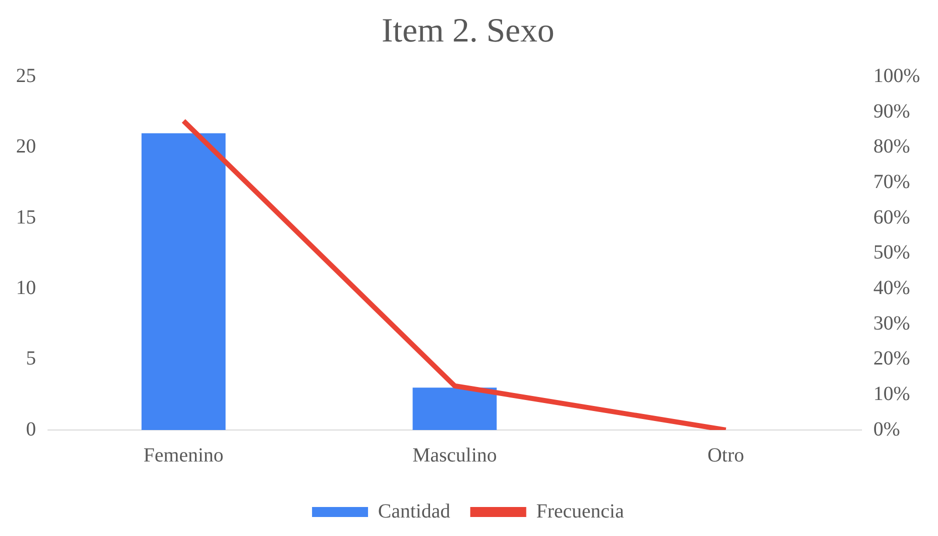  Describe the element at coordinates (891, 359) in the screenshot. I see `y2-tick-label: 20%` at that location.